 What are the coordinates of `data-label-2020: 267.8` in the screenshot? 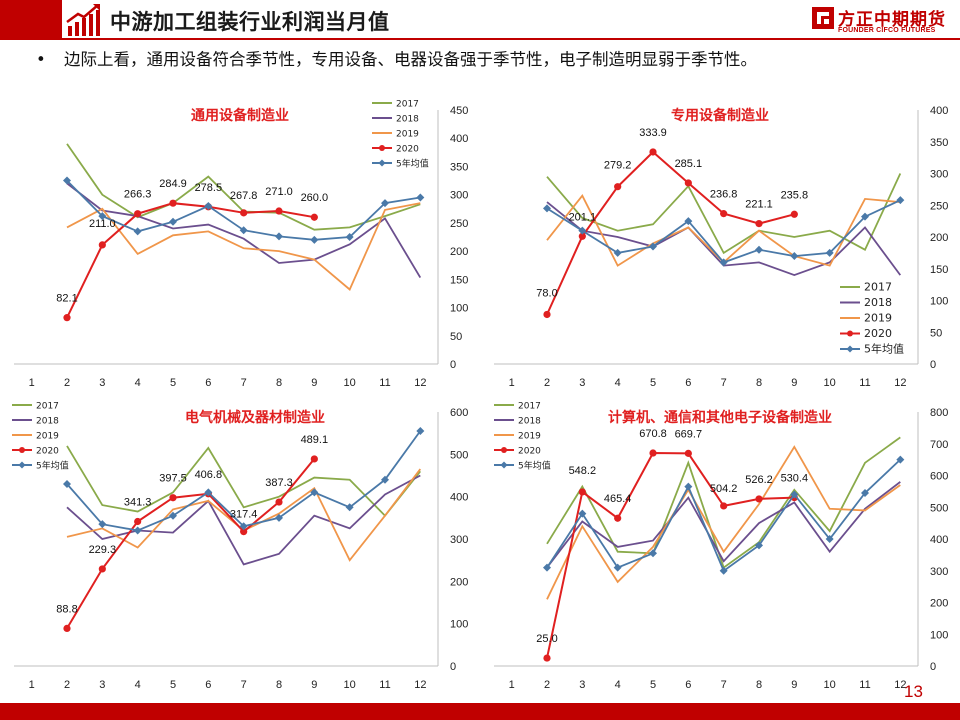 It's located at (244, 196).